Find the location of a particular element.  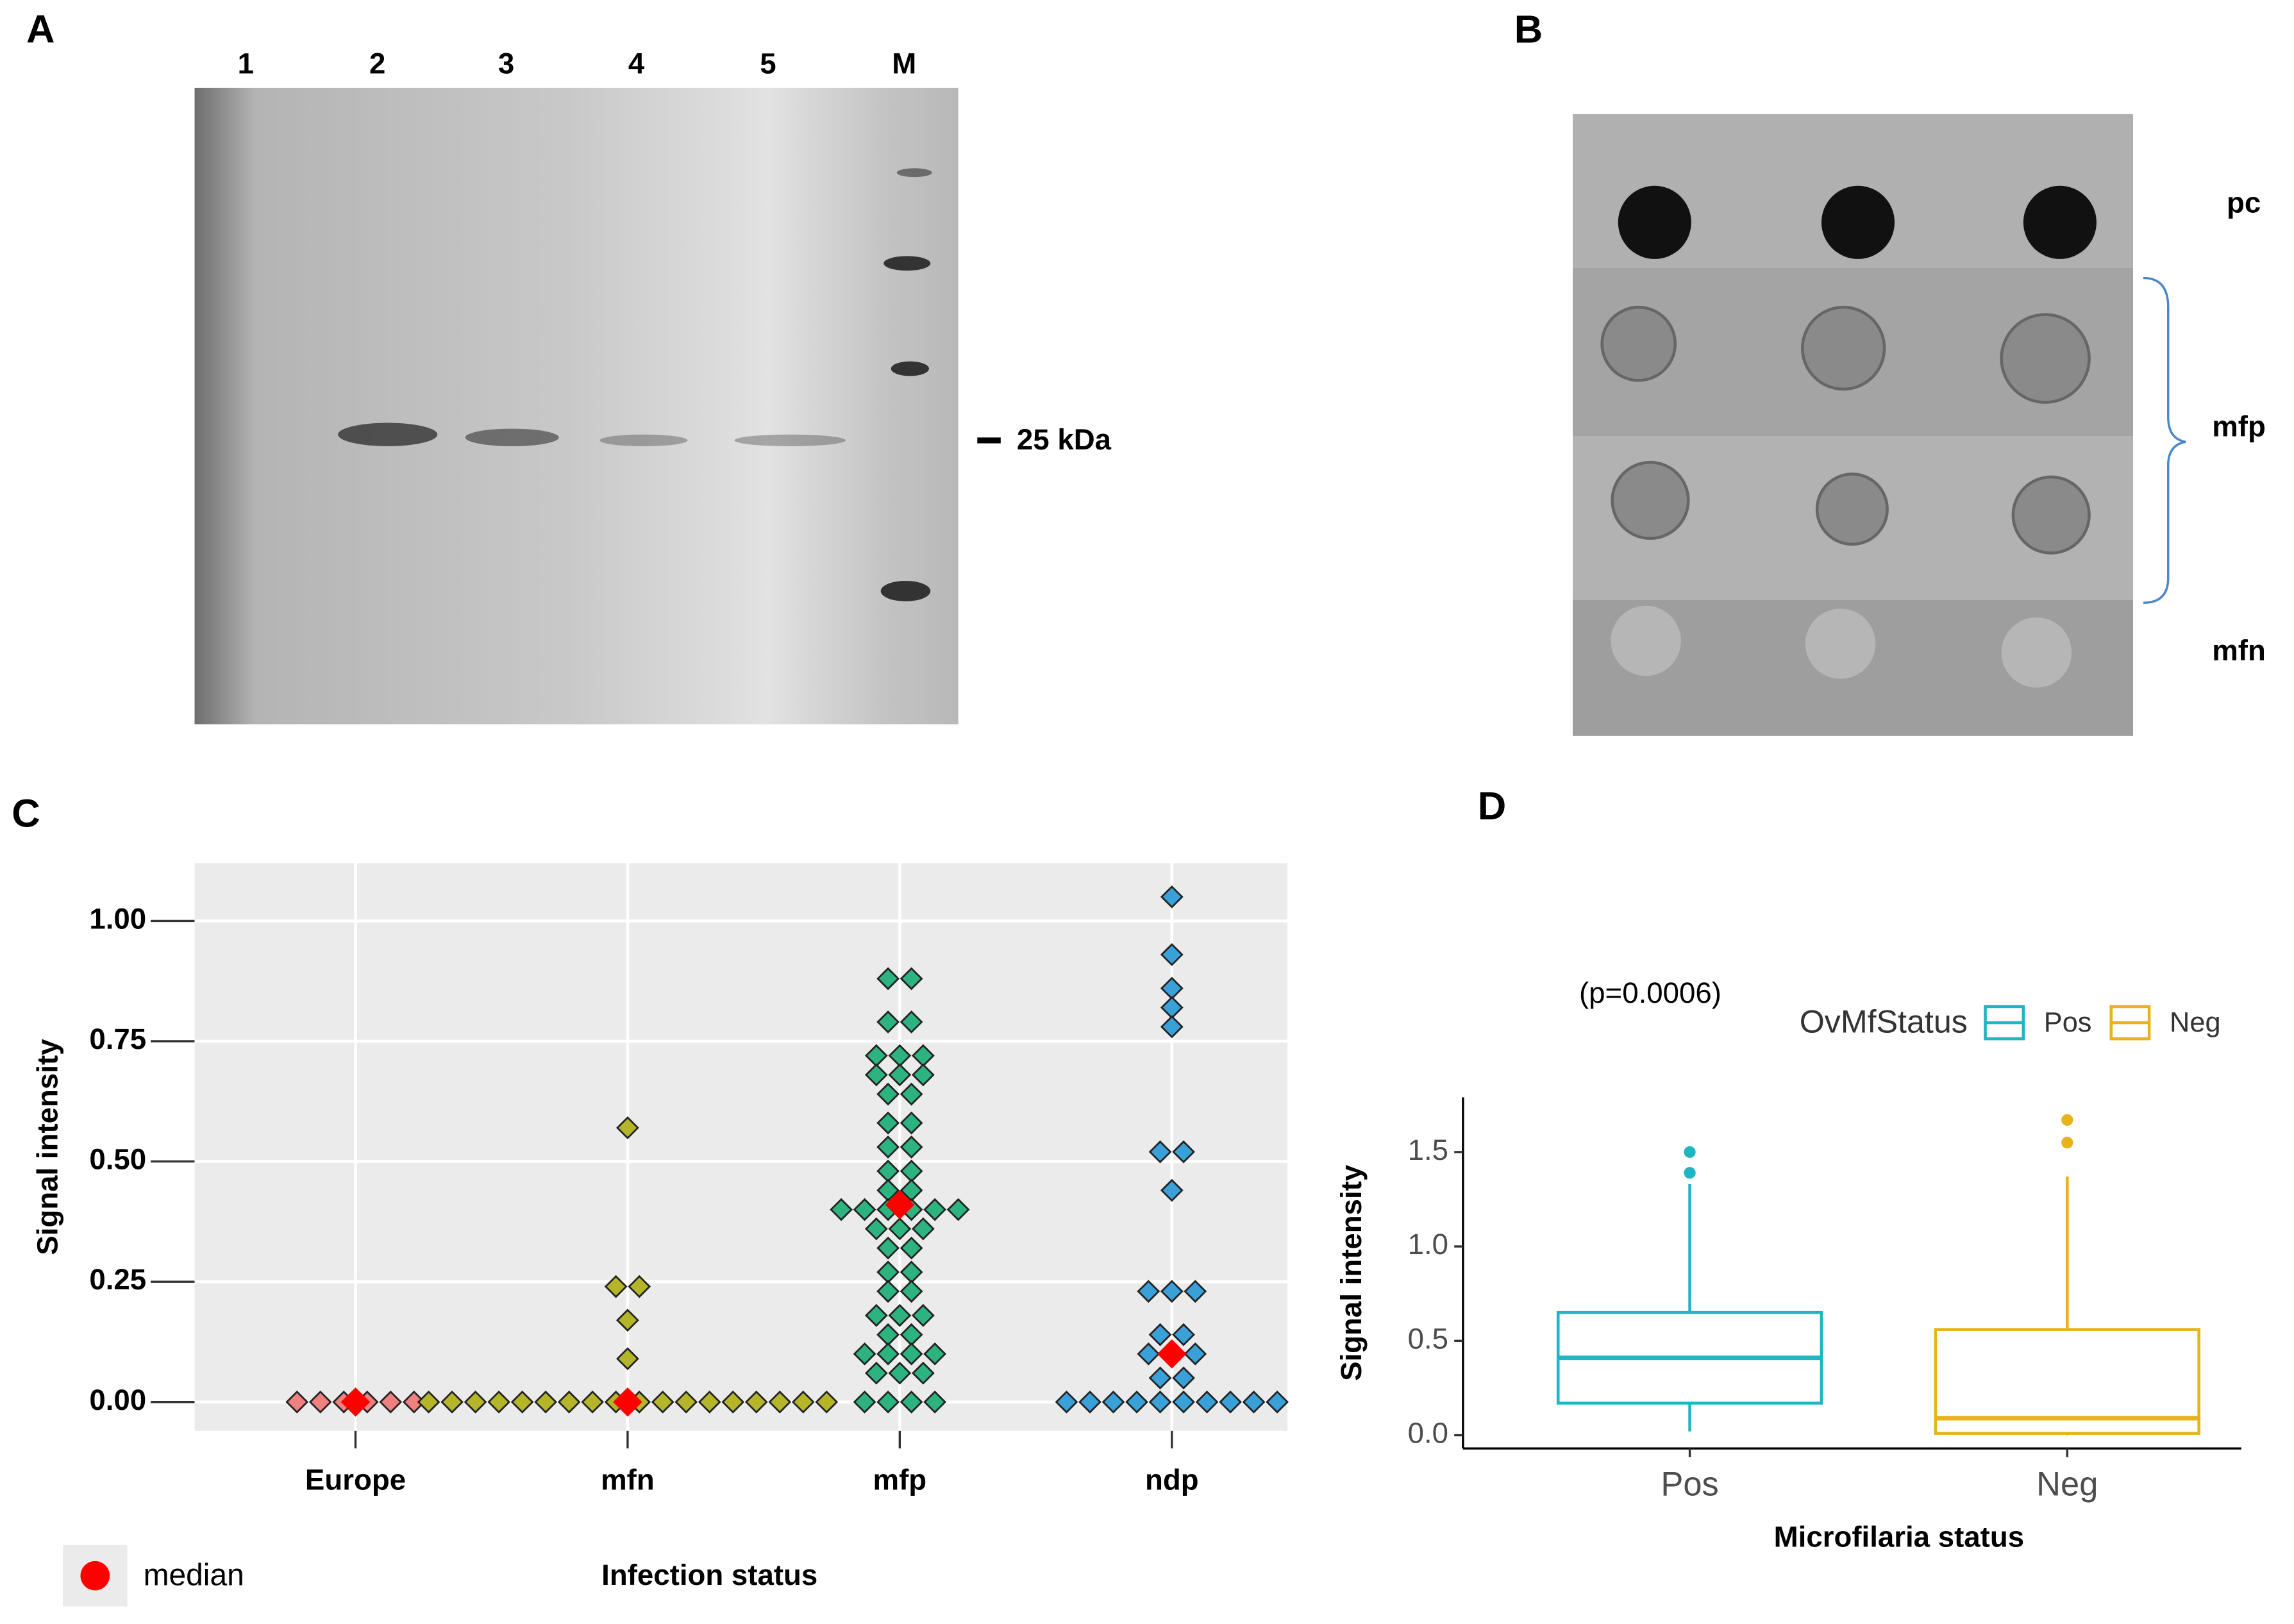

blot-image is located at coordinates (1853, 424).